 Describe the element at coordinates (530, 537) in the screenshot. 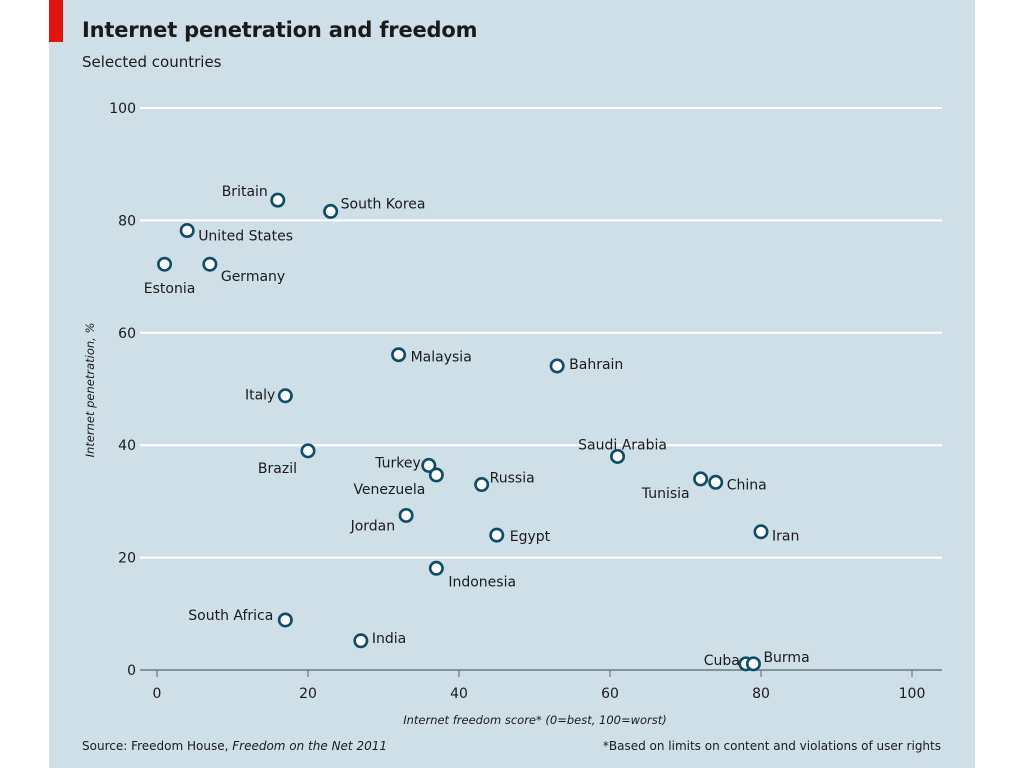

I see `label-egypt: Egypt` at that location.